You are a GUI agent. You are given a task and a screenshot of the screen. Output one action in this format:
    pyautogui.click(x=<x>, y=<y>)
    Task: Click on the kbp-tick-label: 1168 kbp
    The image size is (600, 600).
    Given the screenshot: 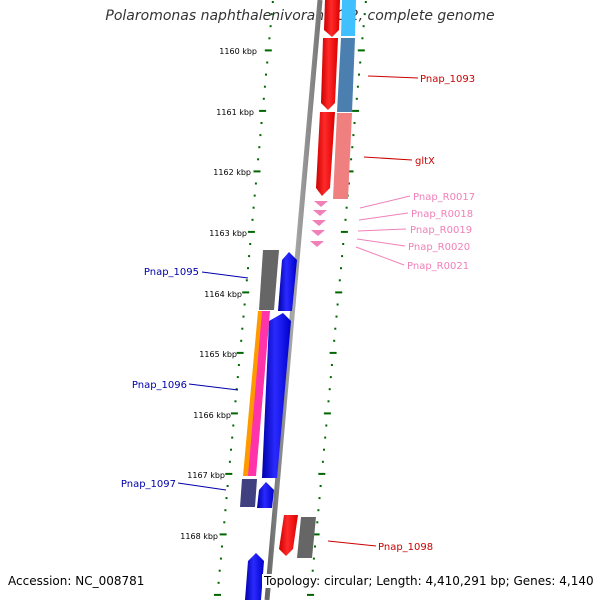 What is the action you would take?
    pyautogui.click(x=199, y=536)
    